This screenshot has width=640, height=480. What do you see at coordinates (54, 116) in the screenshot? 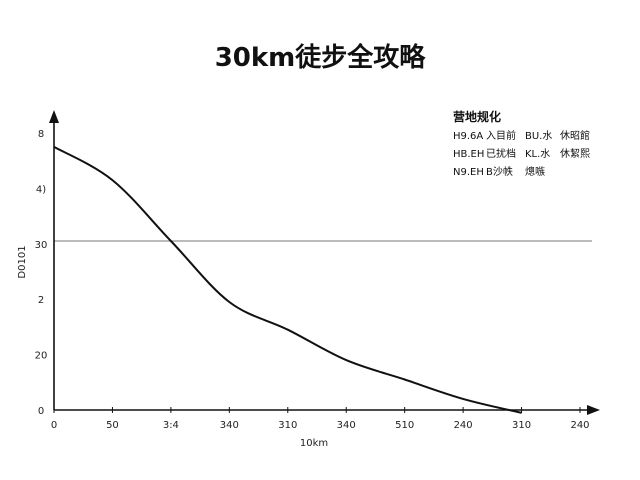
I see `y-axis-arrow` at bounding box center [54, 116].